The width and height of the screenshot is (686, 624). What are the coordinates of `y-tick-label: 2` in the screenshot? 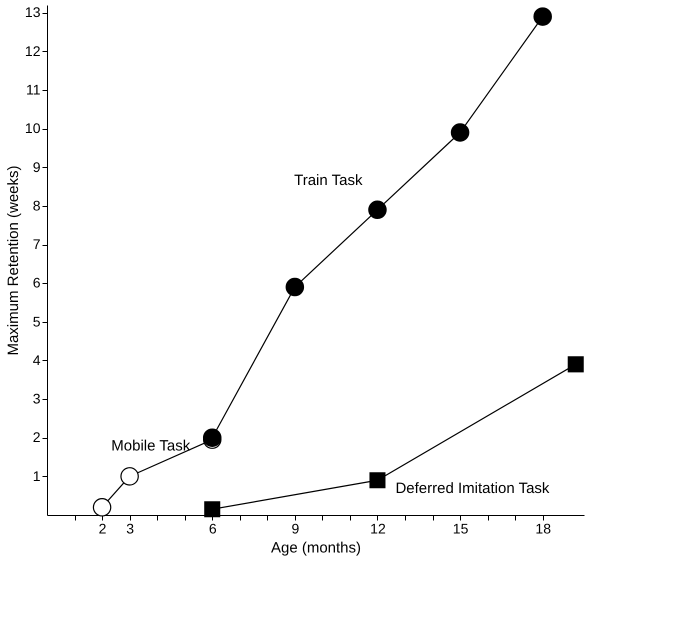 It's located at (36, 437).